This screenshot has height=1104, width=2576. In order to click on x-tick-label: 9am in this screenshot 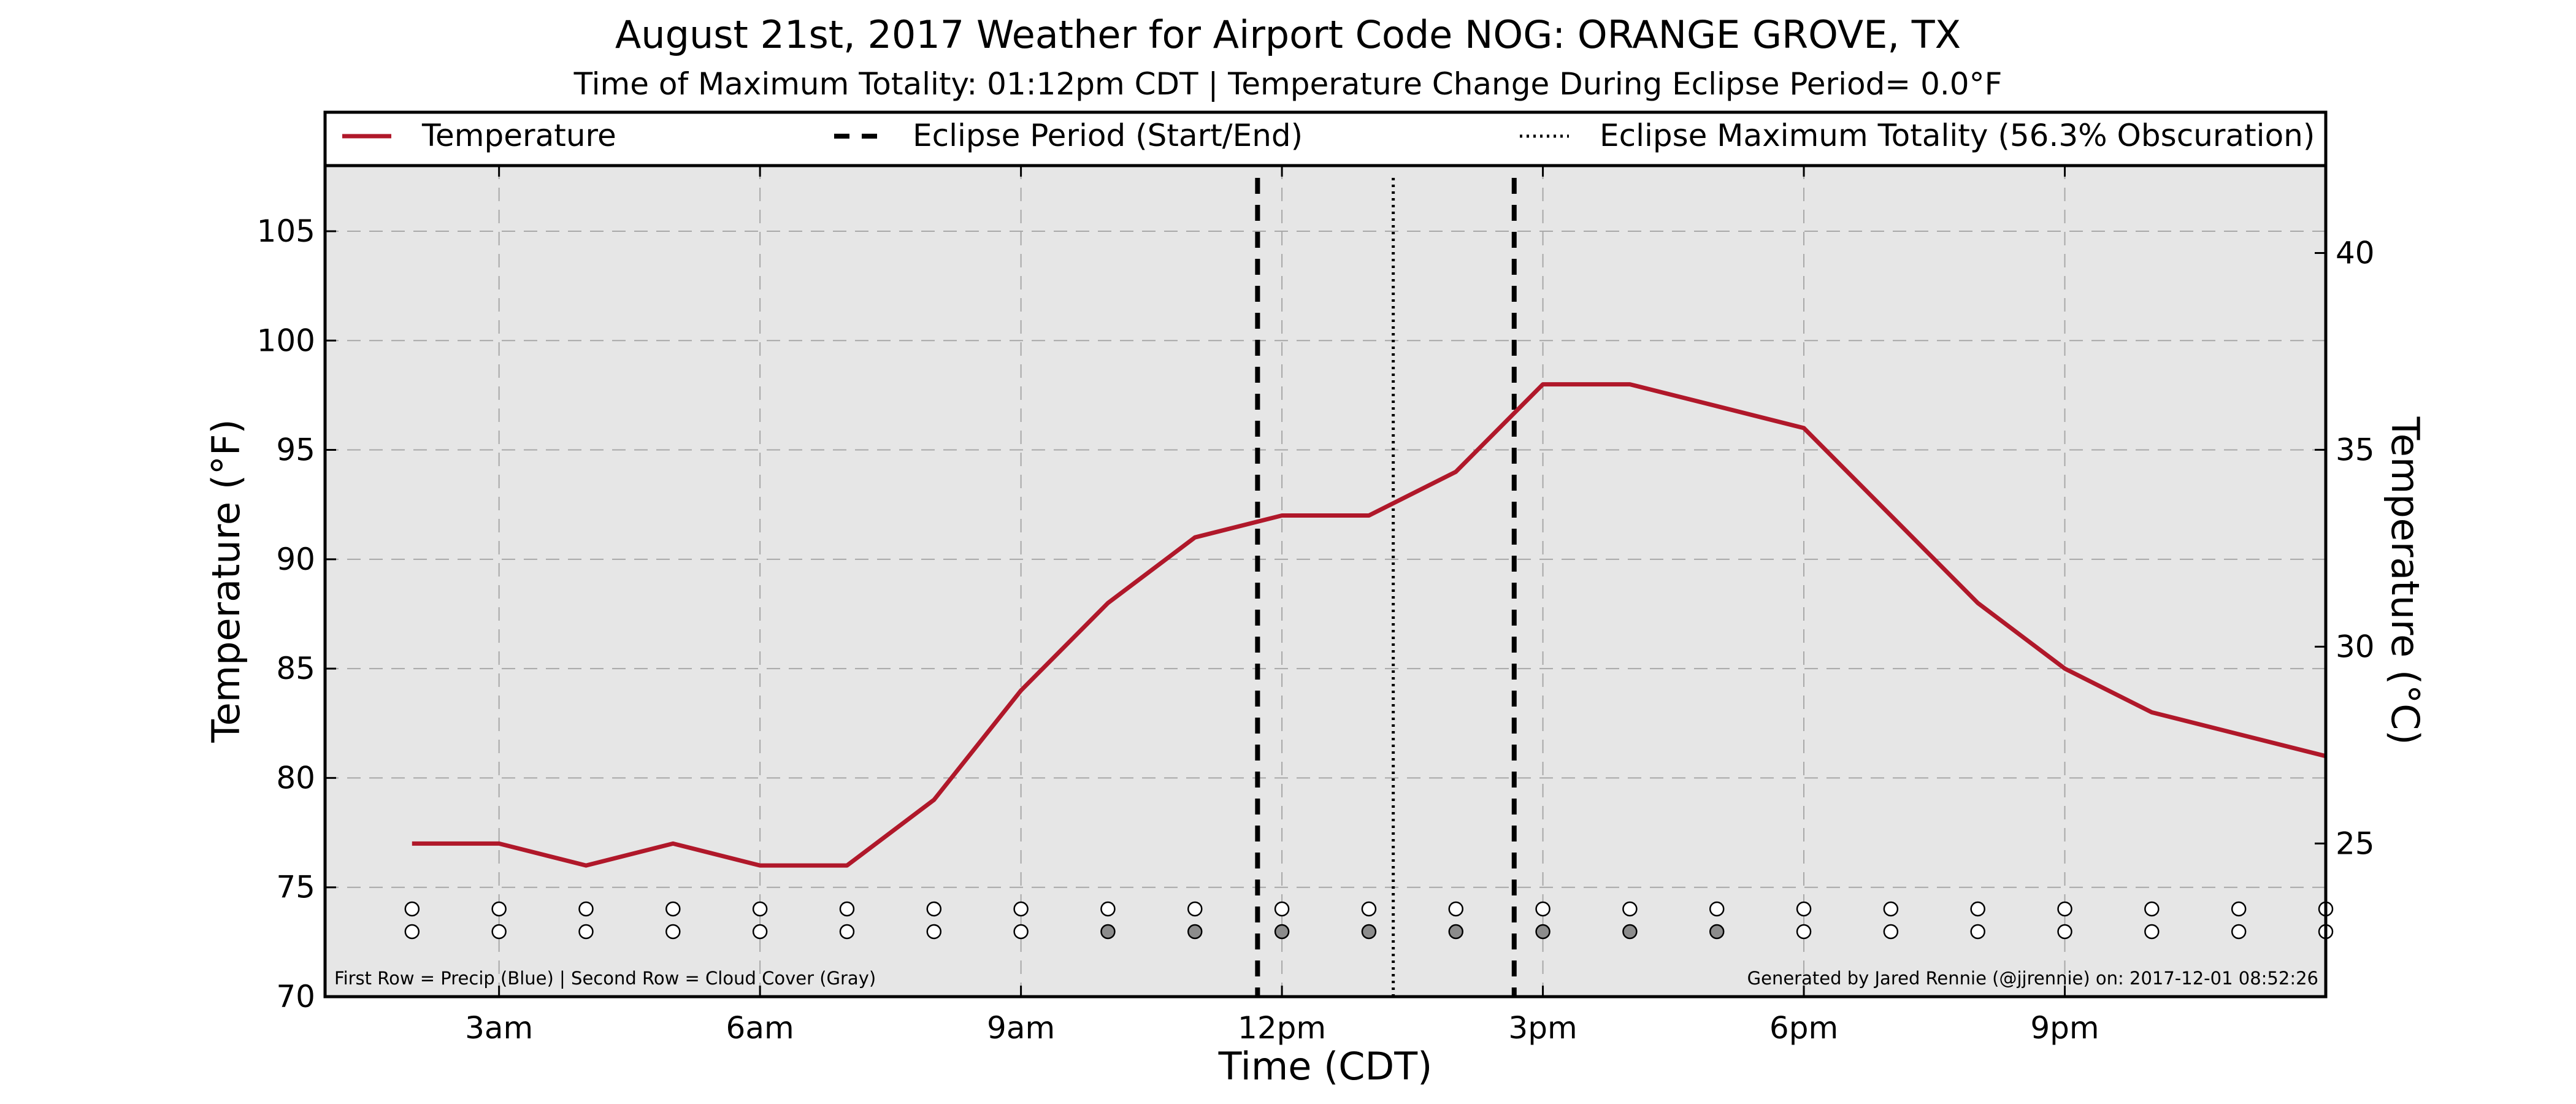, I will do `click(1021, 1028)`.